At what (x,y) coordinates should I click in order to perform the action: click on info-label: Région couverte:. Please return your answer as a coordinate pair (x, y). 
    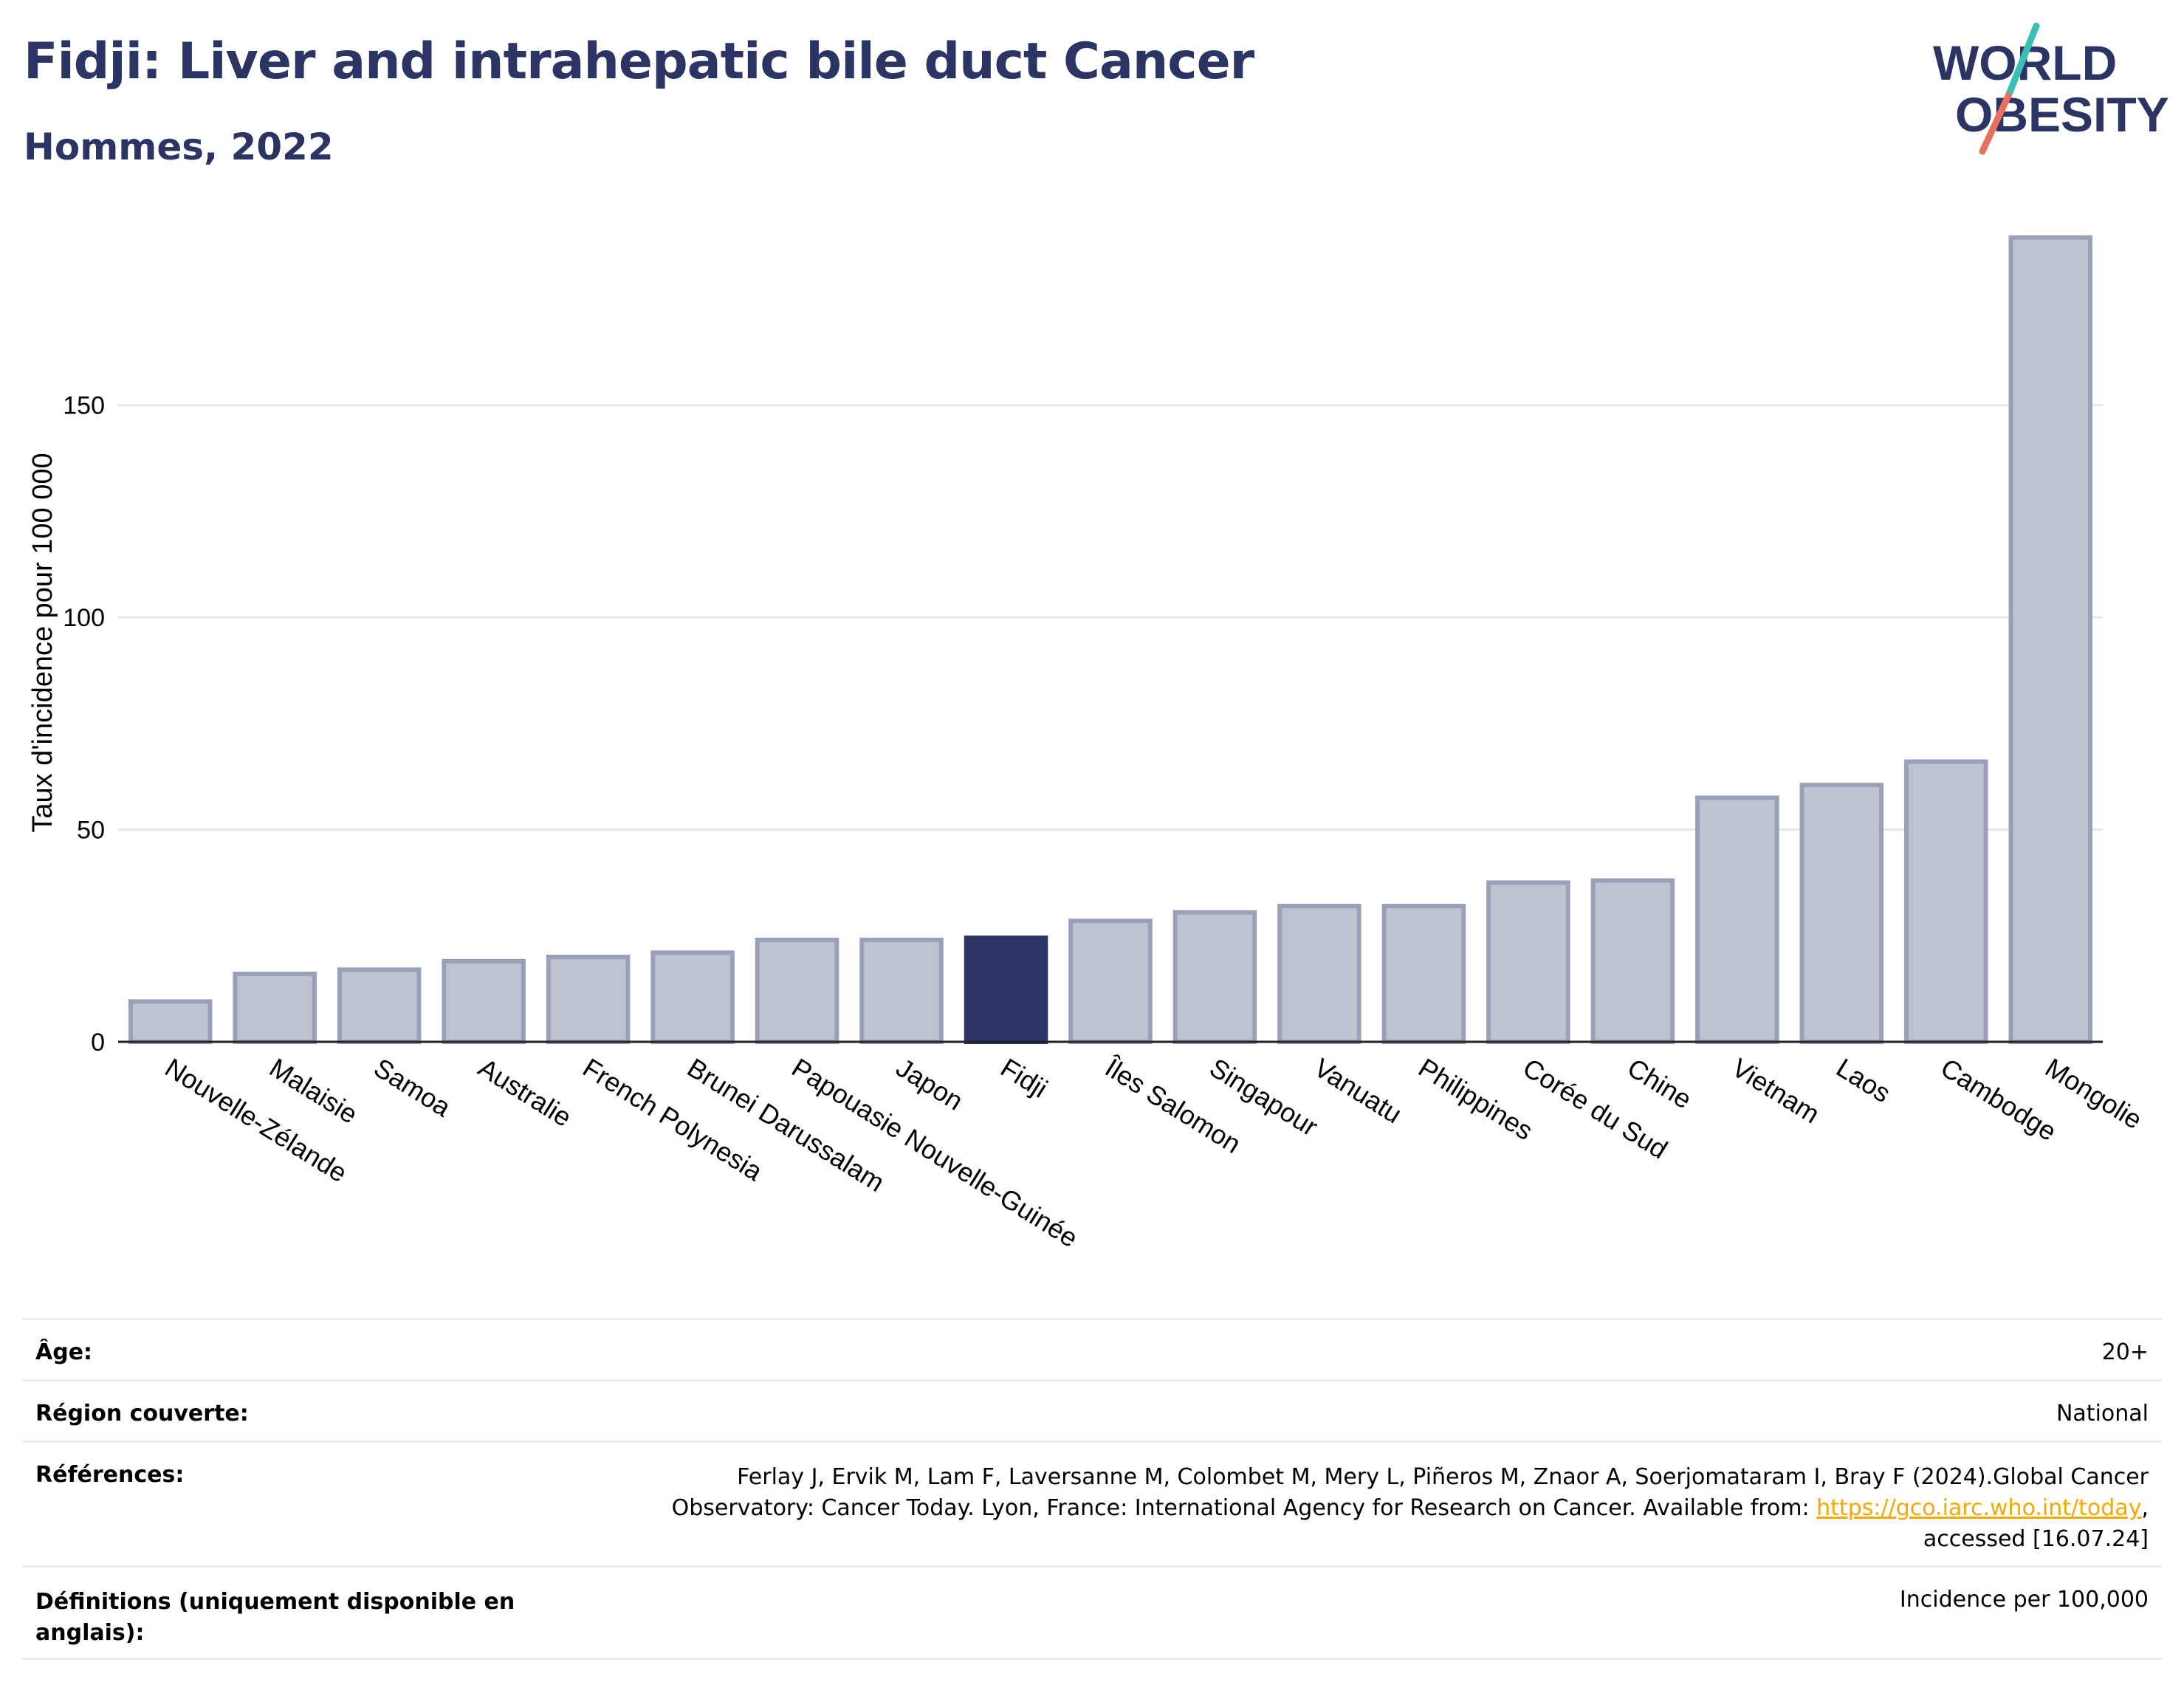
    Looking at the image, I should click on (142, 1414).